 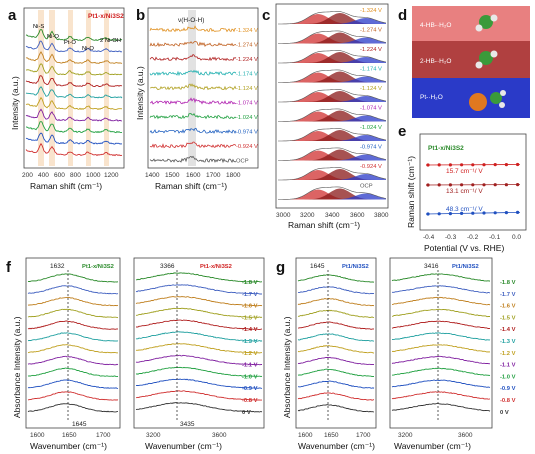 What do you see at coordinates (152, 175) in the screenshot?
I see `tick: 1400` at bounding box center [152, 175].